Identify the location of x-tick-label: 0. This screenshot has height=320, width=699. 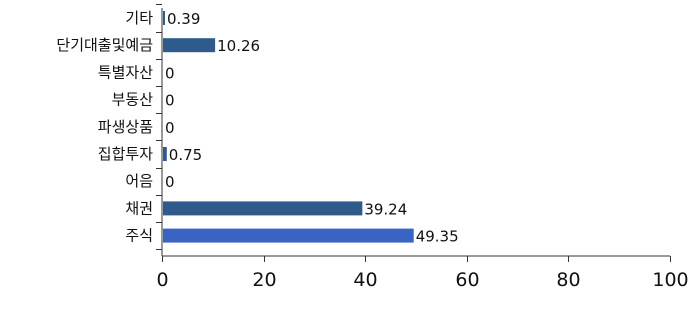
(162, 280).